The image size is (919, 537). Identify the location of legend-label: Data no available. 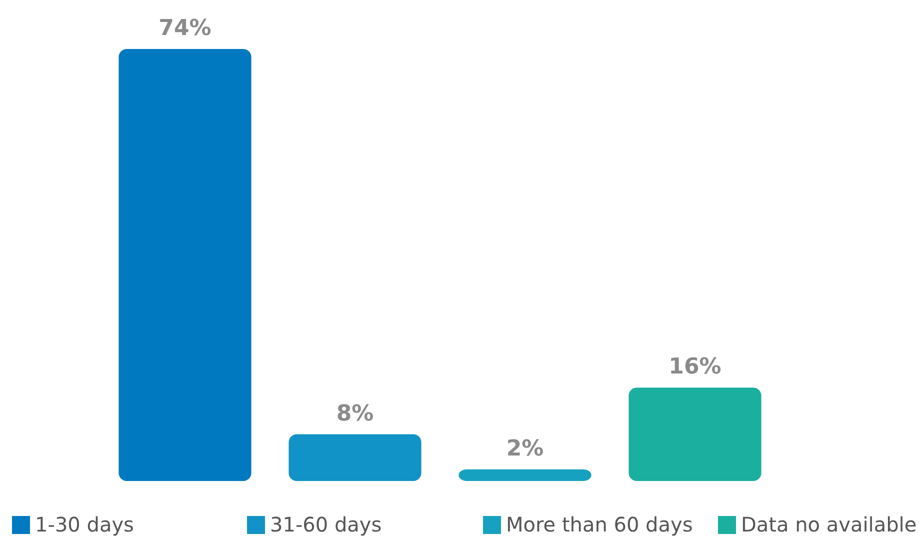
(829, 524).